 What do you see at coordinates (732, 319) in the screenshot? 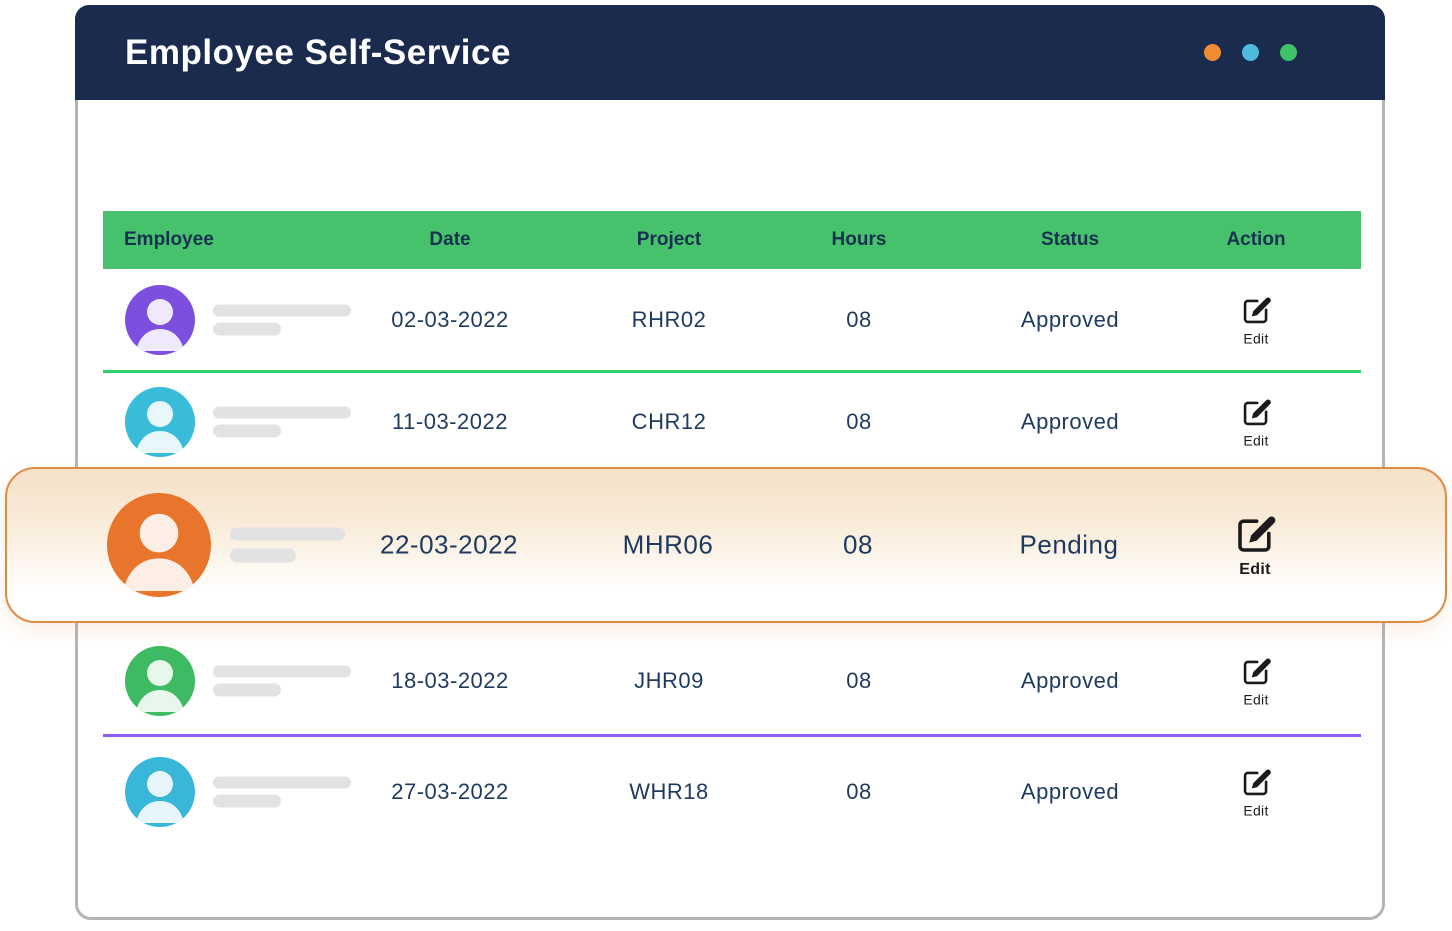
I see `table-row: 02-03-2022 RHR02 08 Approved Edit` at bounding box center [732, 319].